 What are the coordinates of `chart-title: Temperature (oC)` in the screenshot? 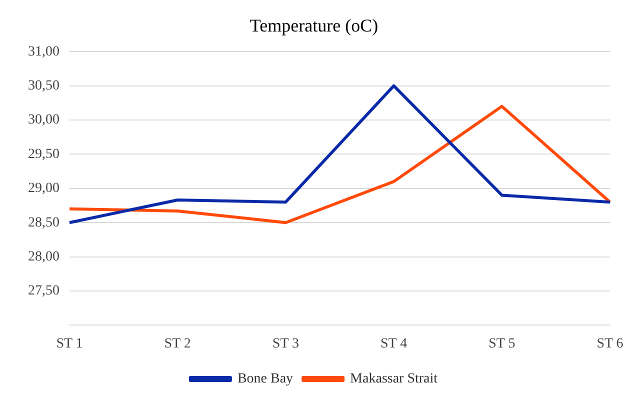 It's located at (314, 26).